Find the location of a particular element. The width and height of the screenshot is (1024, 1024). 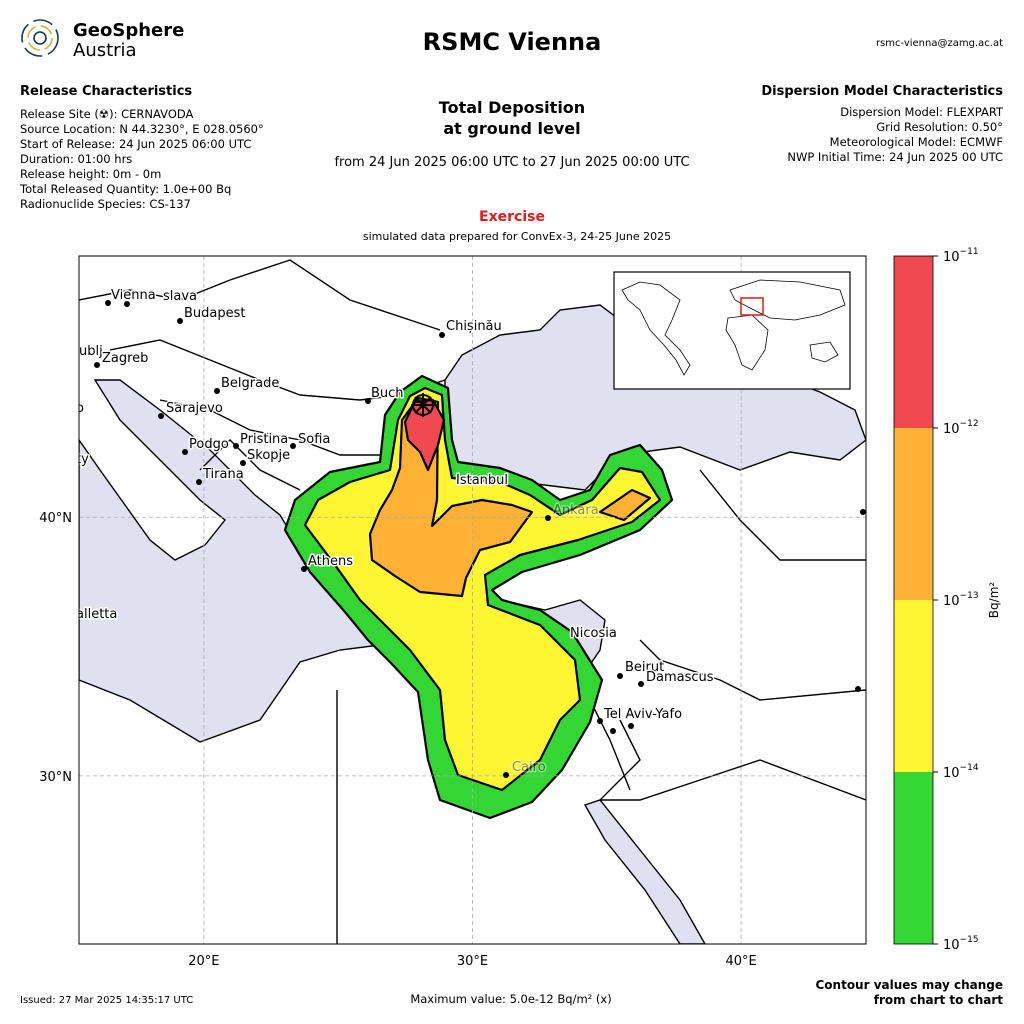

colorbar-tick-label: 10−14 is located at coordinates (961, 772).